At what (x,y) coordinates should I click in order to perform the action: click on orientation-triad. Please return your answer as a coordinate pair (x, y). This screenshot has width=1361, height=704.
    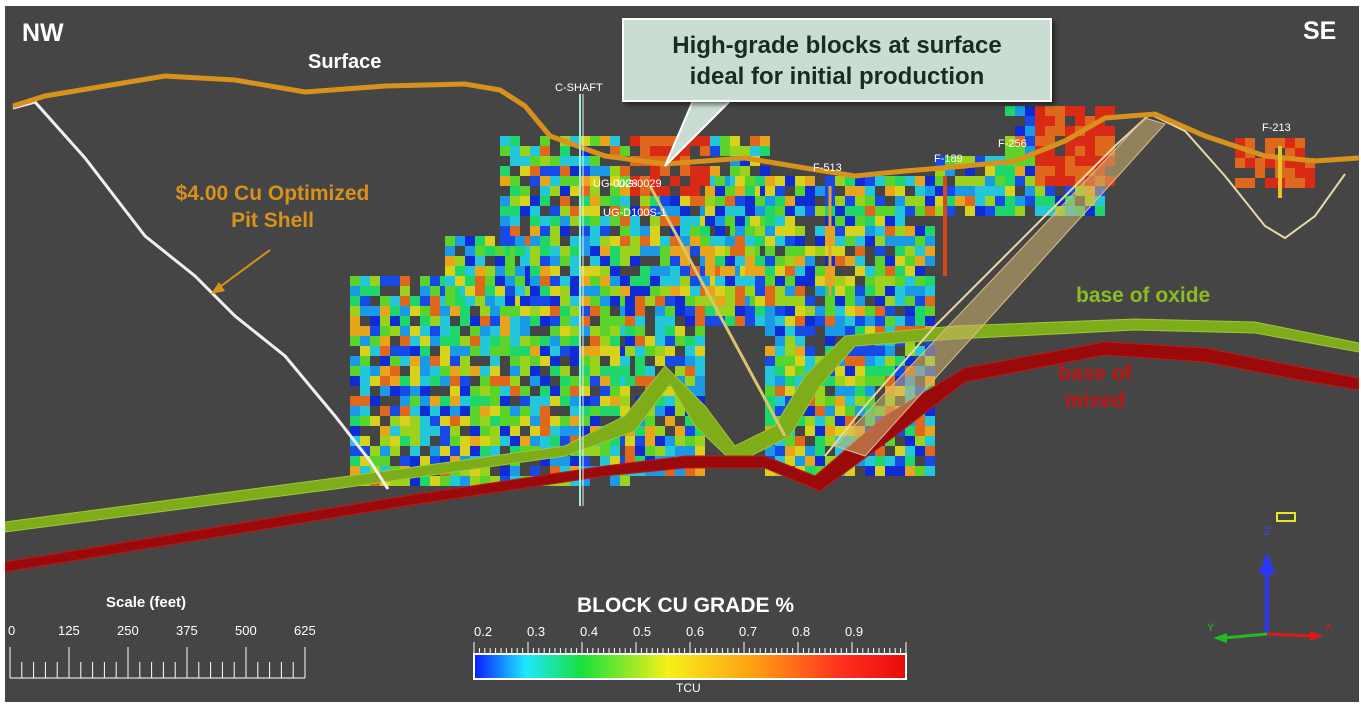
    Looking at the image, I should click on (1268, 577).